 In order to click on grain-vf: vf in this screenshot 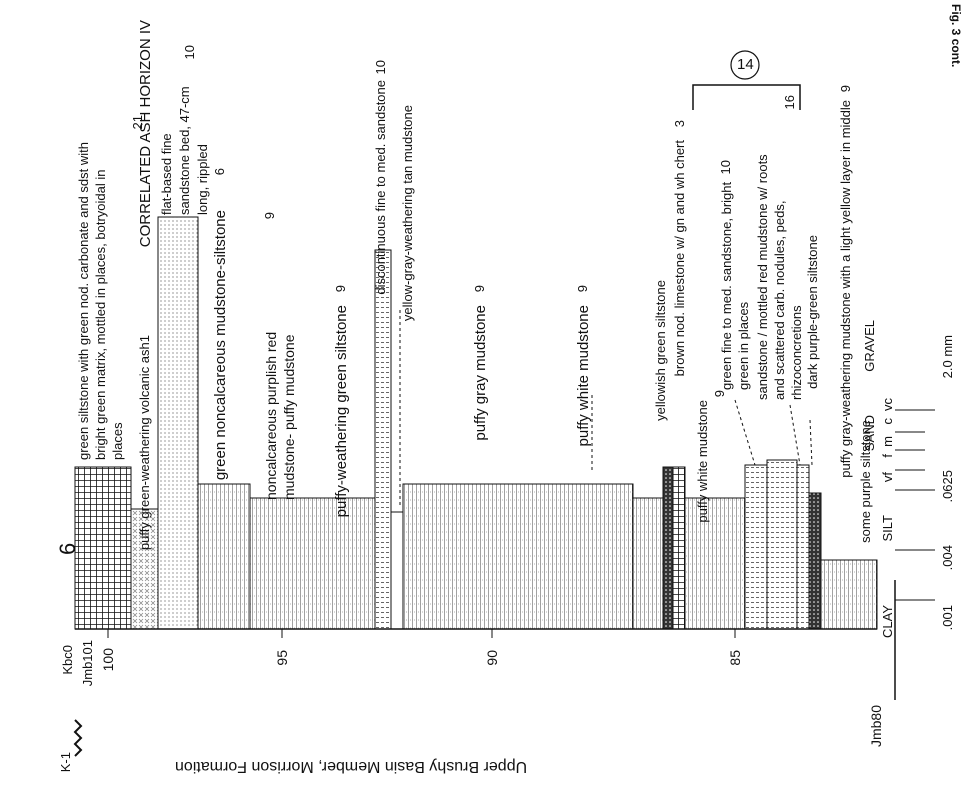, I will do `click(887, 477)`.